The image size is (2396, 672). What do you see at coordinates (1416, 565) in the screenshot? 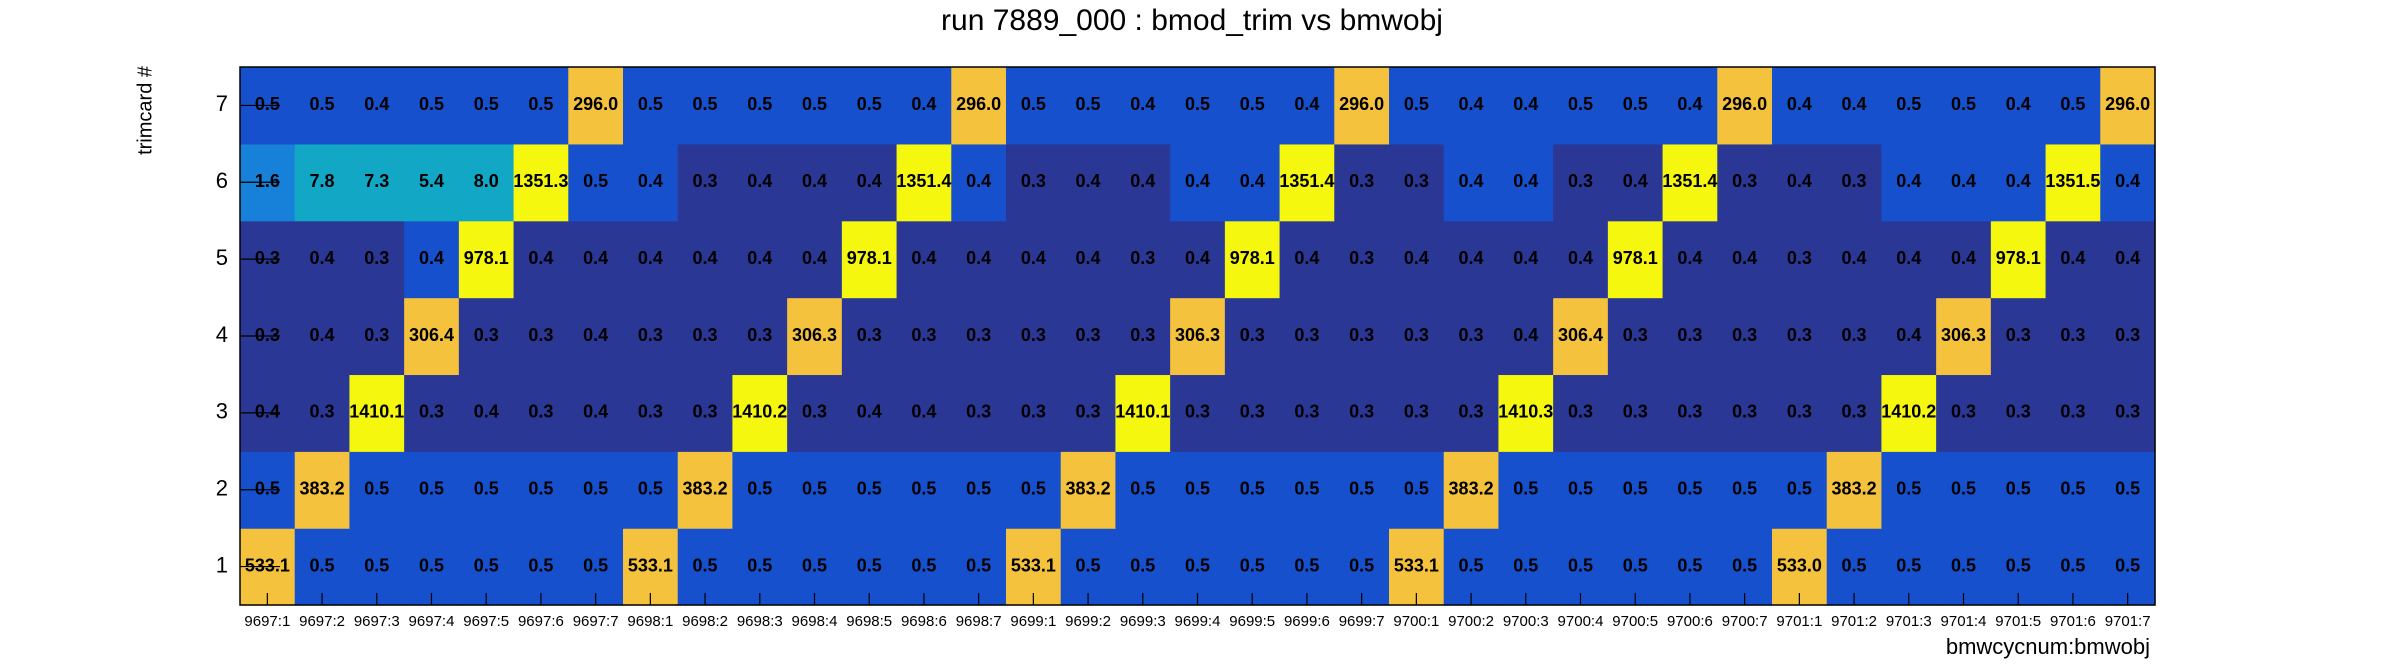
I see `cell-label: 533.1` at bounding box center [1416, 565].